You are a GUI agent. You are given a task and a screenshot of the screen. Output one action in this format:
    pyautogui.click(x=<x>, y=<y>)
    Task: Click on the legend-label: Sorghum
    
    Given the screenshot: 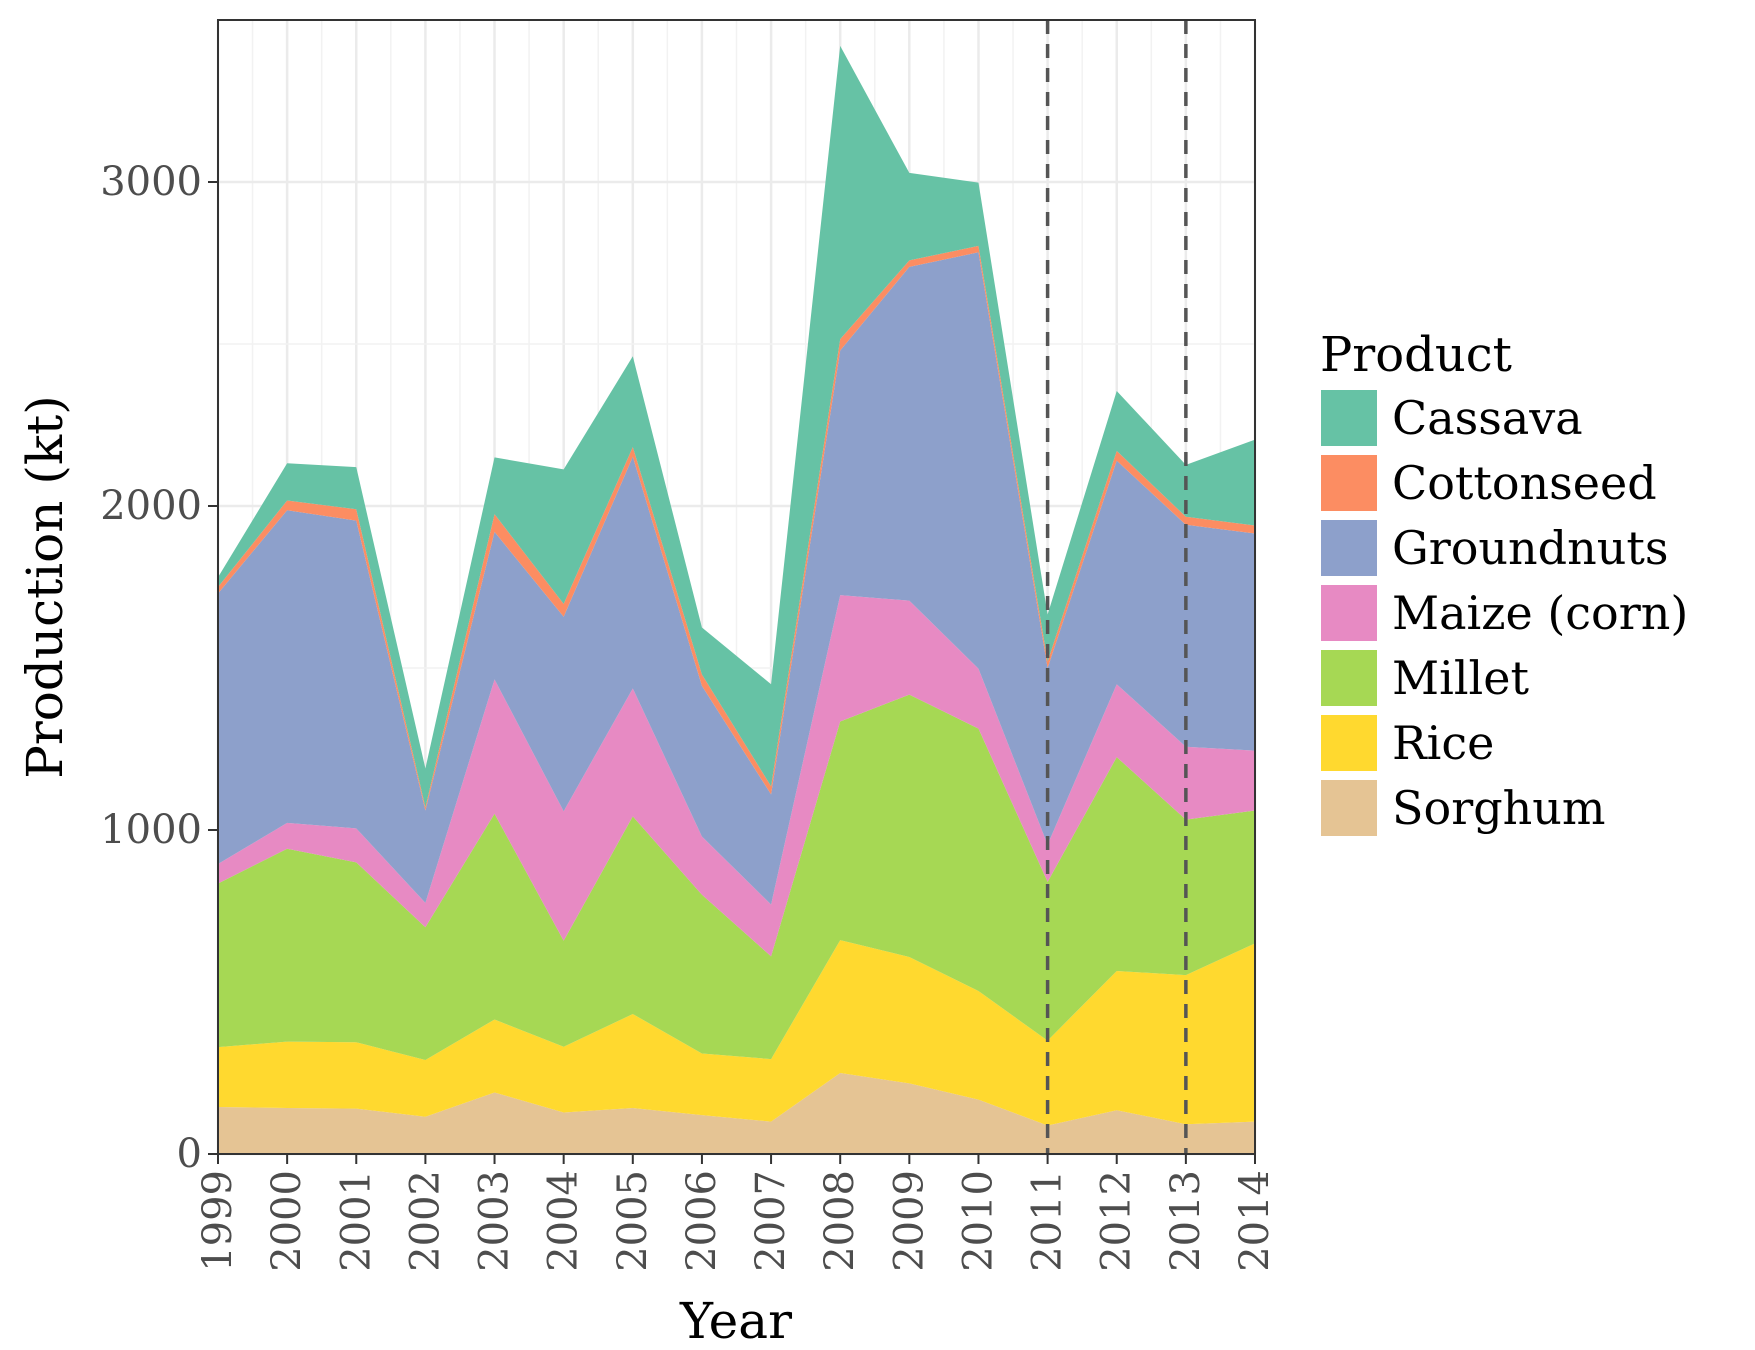 What is the action you would take?
    pyautogui.click(x=1499, y=808)
    